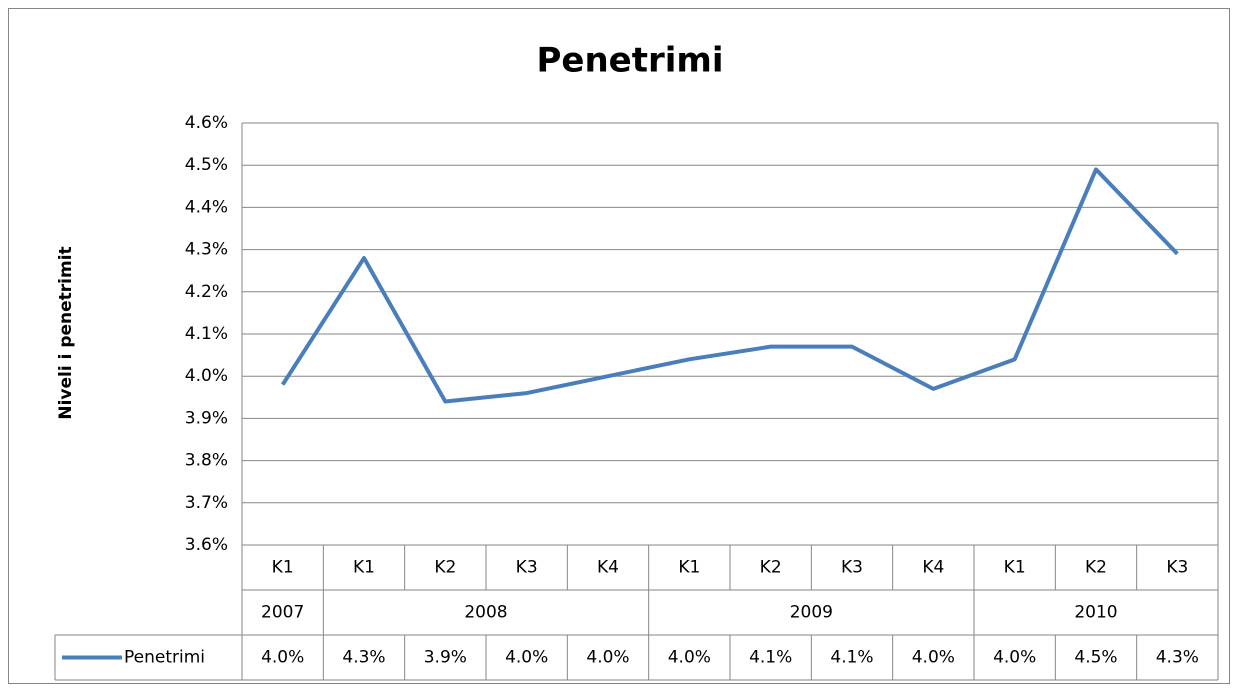 The image size is (1238, 692). What do you see at coordinates (206, 292) in the screenshot?
I see `y-tick-label: 4.2%` at bounding box center [206, 292].